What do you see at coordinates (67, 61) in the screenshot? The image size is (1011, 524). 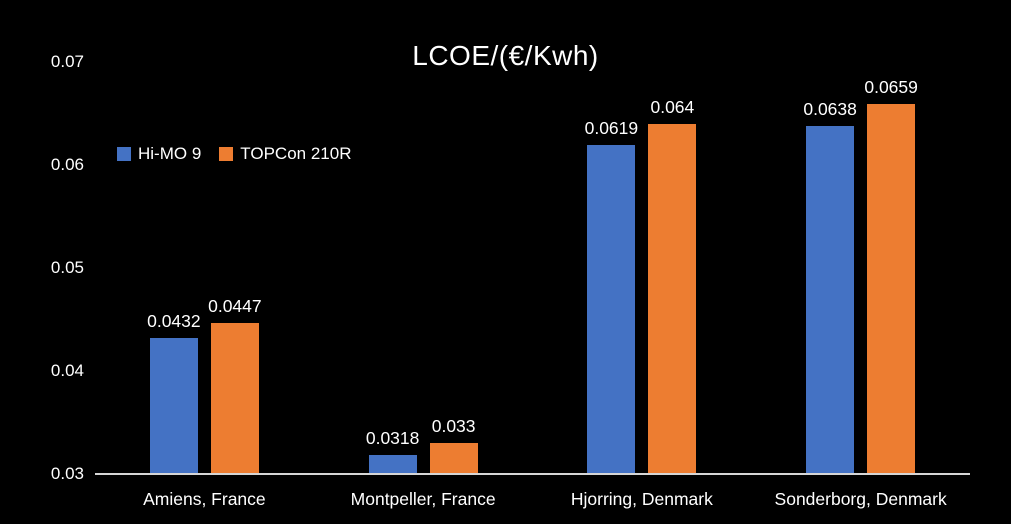 I see `y-tick-label-4: 0.07` at bounding box center [67, 61].